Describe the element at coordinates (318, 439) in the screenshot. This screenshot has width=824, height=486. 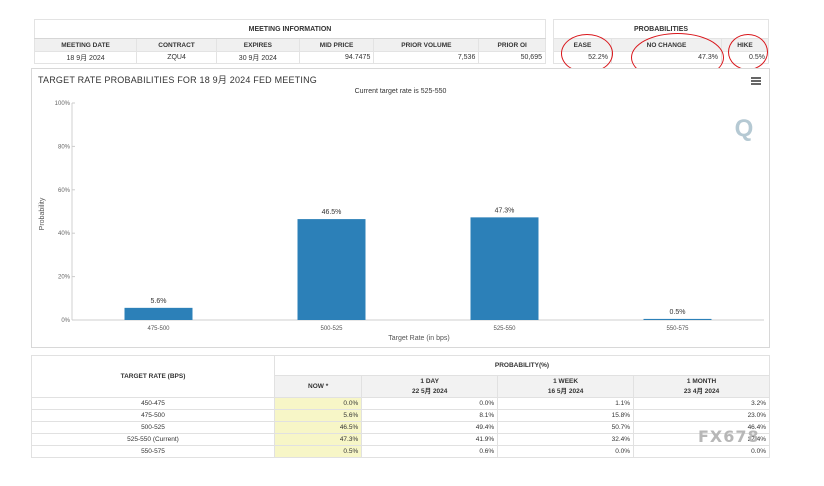
I see `probability-cell: 47.3%` at that location.